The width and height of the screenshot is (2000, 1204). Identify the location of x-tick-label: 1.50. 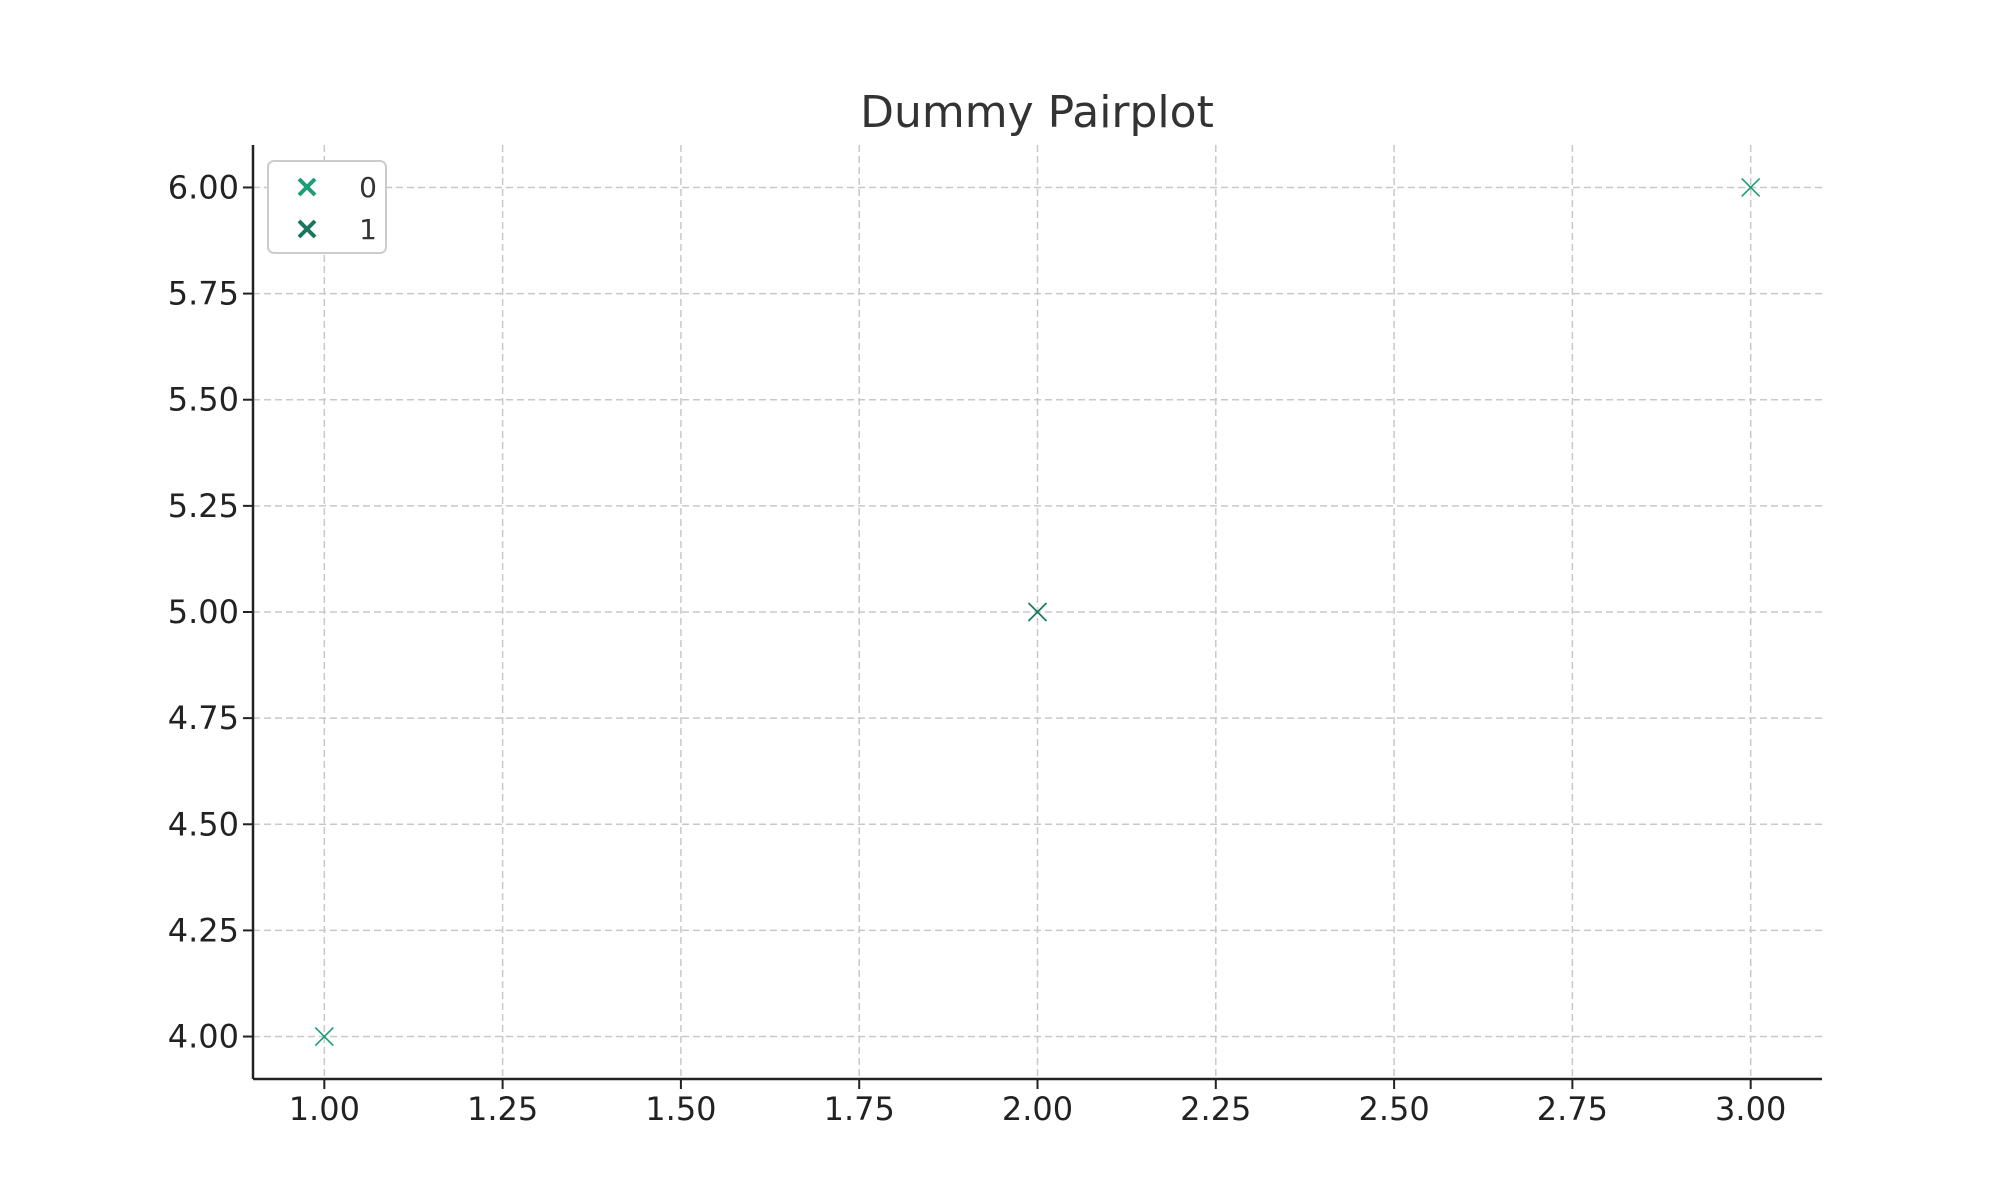
(680, 1109).